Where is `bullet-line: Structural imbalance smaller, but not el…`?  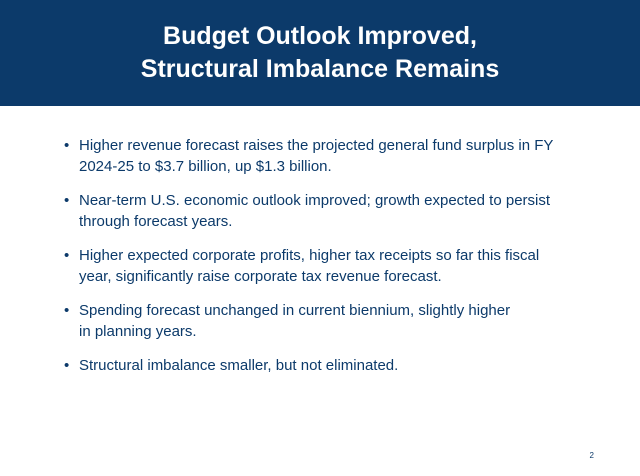 bullet-line: Structural imbalance smaller, but not el… is located at coordinates (239, 365).